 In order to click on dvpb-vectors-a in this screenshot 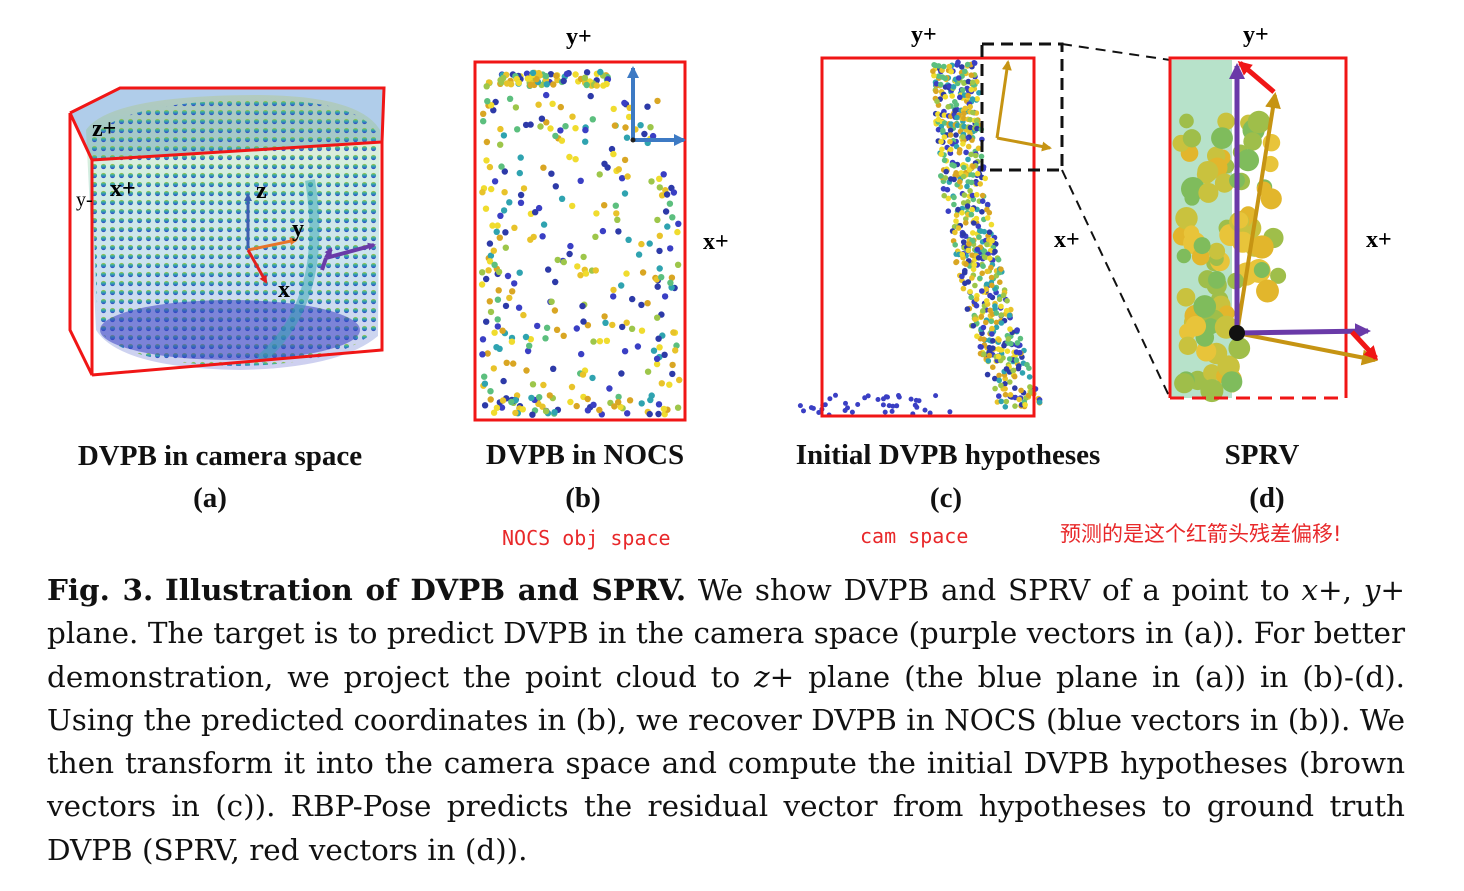, I will do `click(348, 256)`.